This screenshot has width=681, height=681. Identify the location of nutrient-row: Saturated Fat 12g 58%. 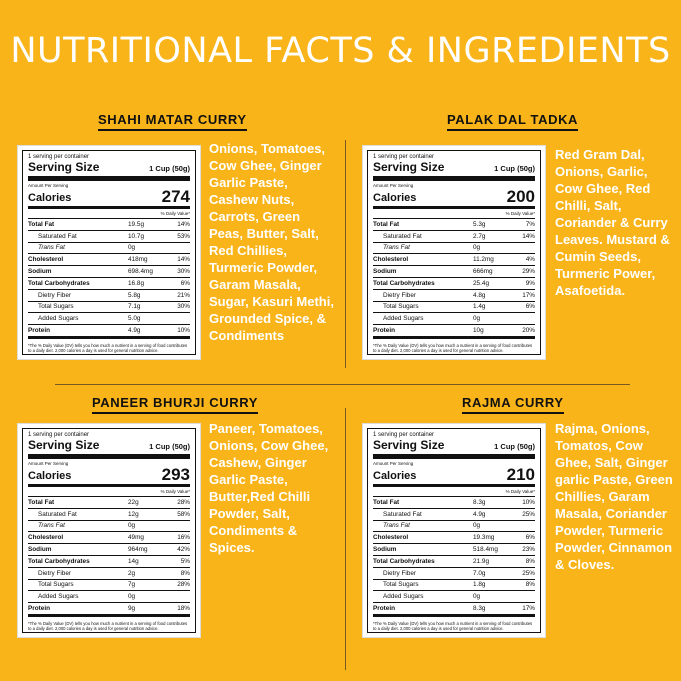
(109, 515).